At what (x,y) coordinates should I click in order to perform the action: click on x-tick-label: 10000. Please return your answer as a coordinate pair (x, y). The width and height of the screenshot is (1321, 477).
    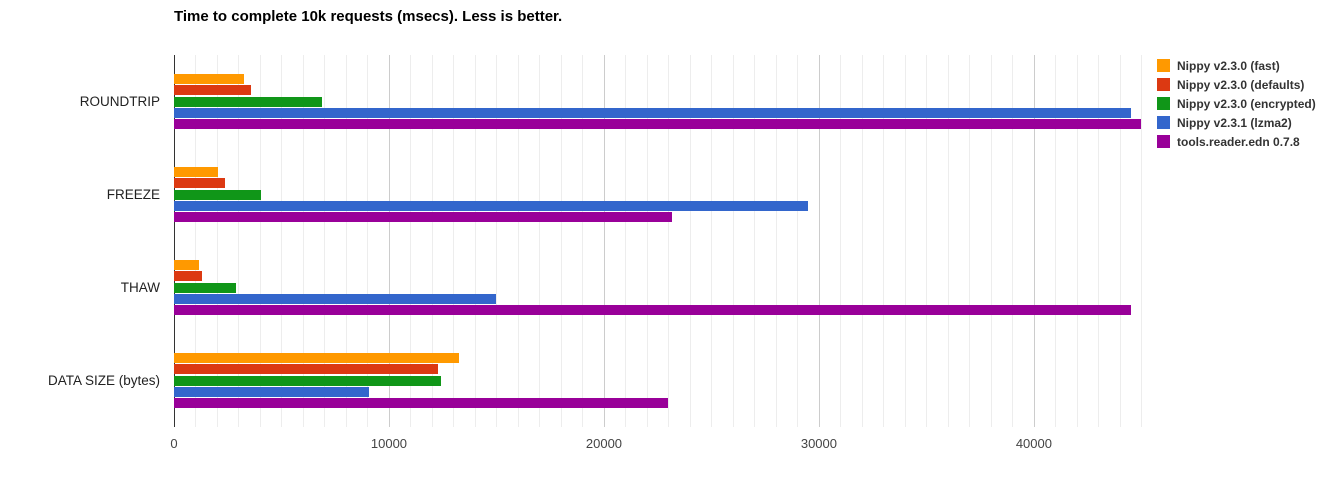
    Looking at the image, I should click on (389, 443).